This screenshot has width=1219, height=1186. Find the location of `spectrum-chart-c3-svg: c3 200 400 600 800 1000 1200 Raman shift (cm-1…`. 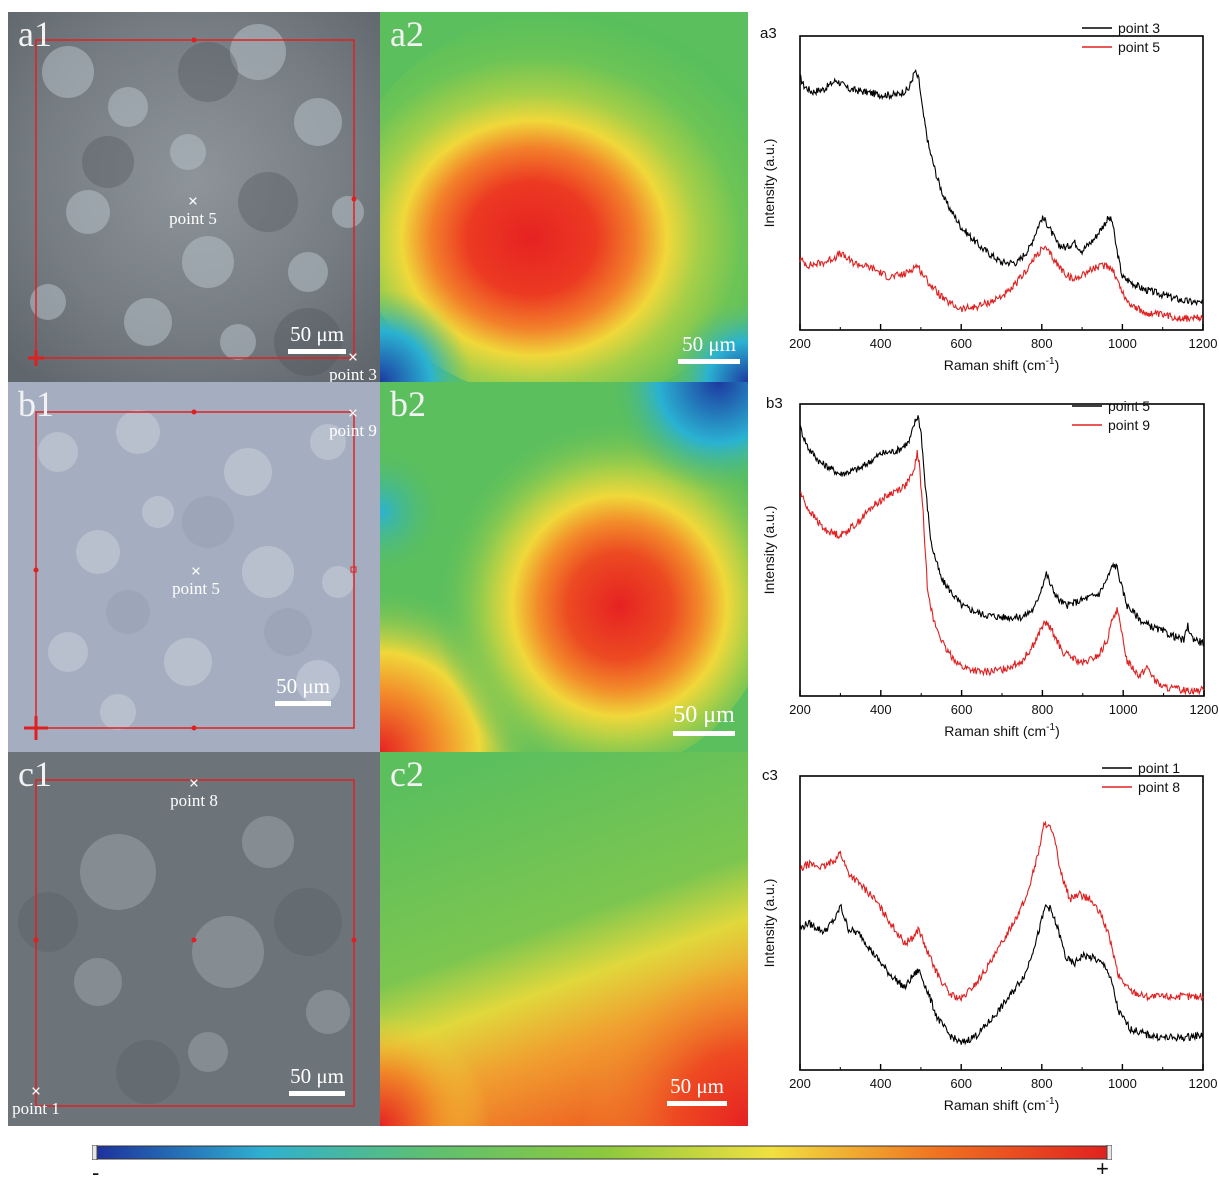

spectrum-chart-c3-svg: c3 200 400 600 800 1000 1200 Raman shift (cm-1… is located at coordinates (989, 936).